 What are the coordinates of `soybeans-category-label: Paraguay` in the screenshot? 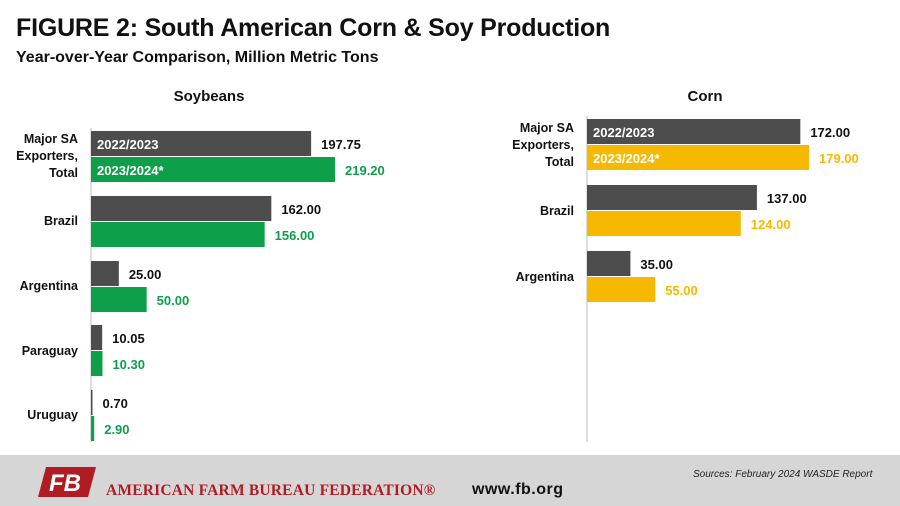 It's located at (50, 351).